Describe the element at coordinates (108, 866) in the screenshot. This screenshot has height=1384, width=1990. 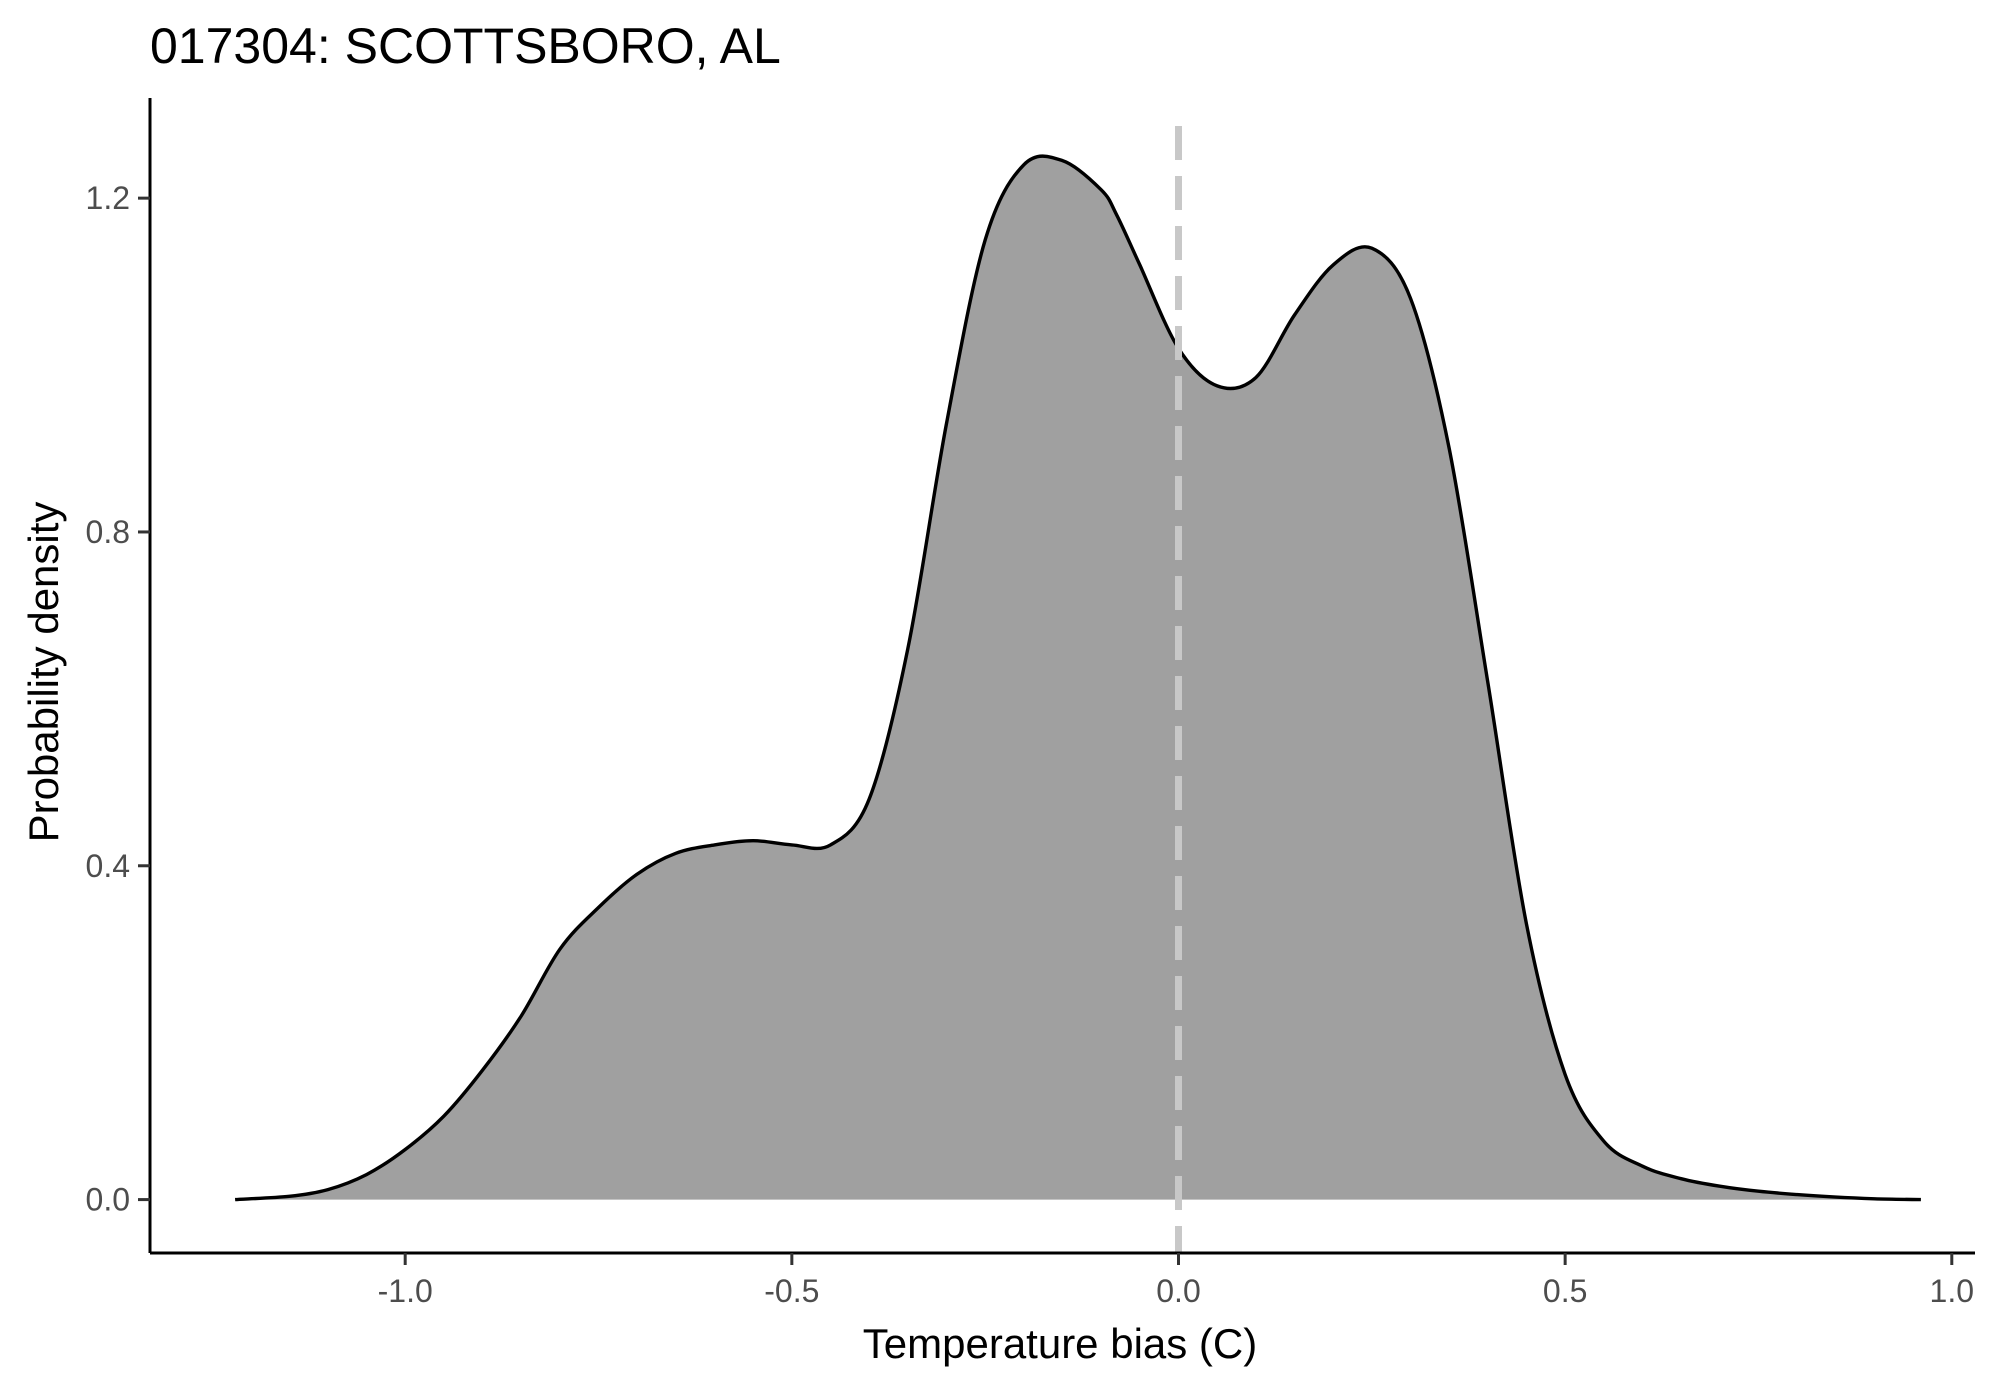
I see `y-tick-label: 0.4` at that location.